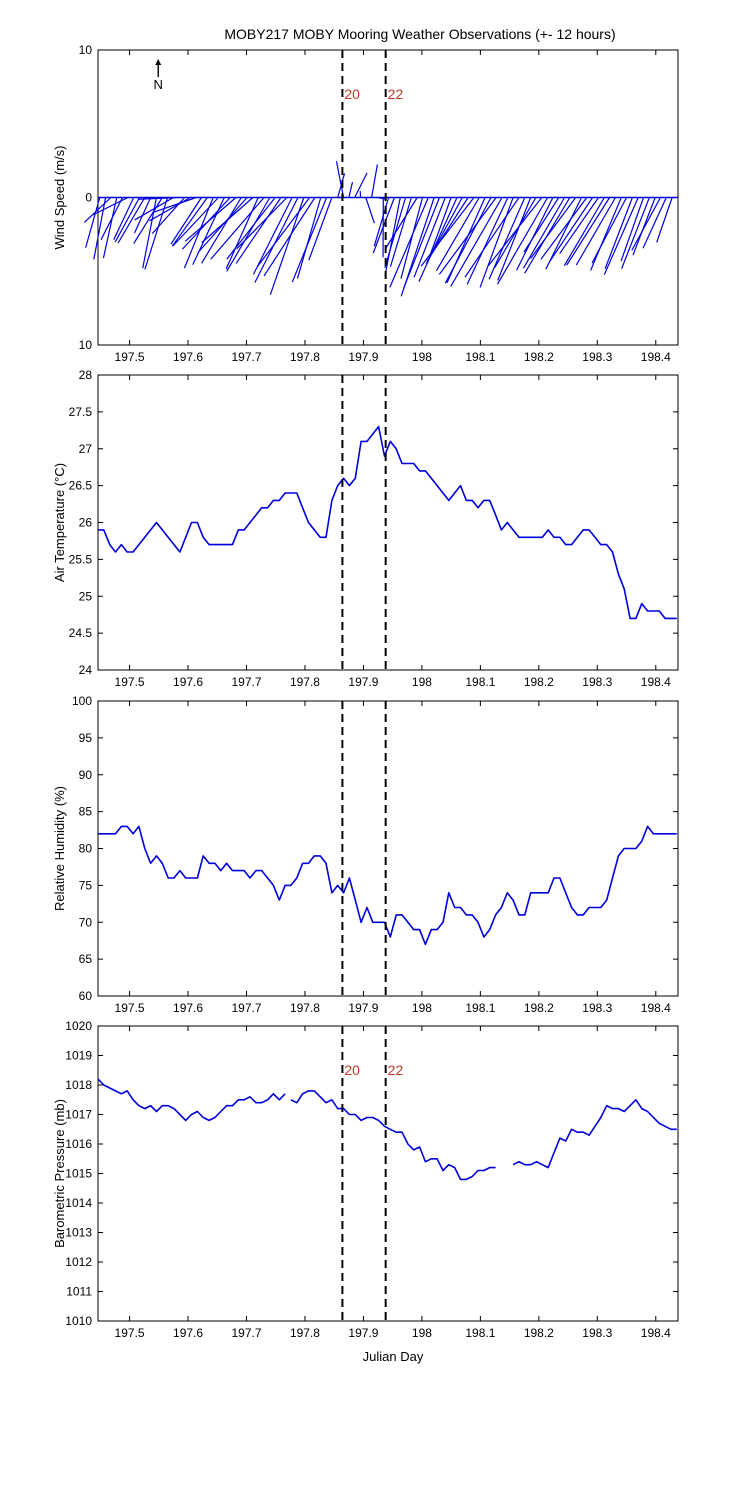 The width and height of the screenshot is (750, 1500). Describe the element at coordinates (88, 198) in the screenshot. I see `y-tick-label: 0` at that location.